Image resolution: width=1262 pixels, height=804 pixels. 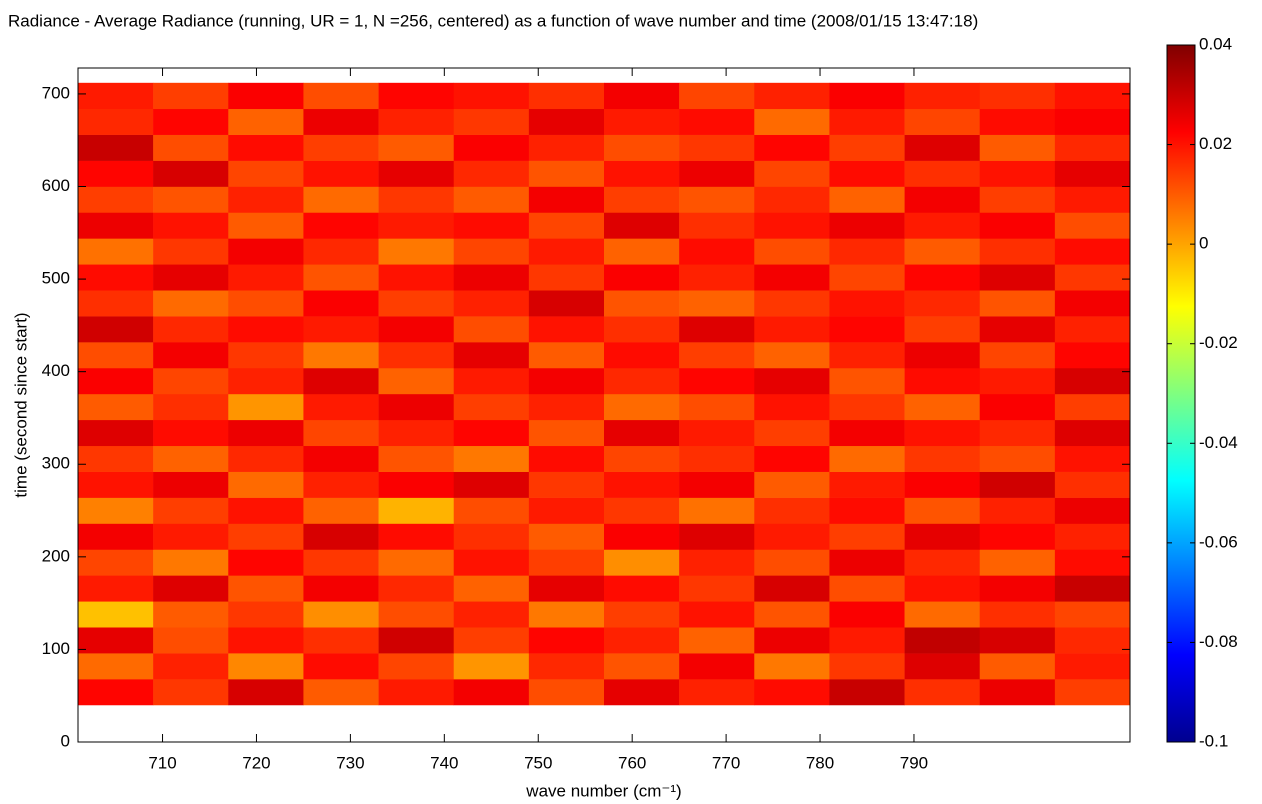 What do you see at coordinates (56, 185) in the screenshot?
I see `y-tick-label: 600` at bounding box center [56, 185].